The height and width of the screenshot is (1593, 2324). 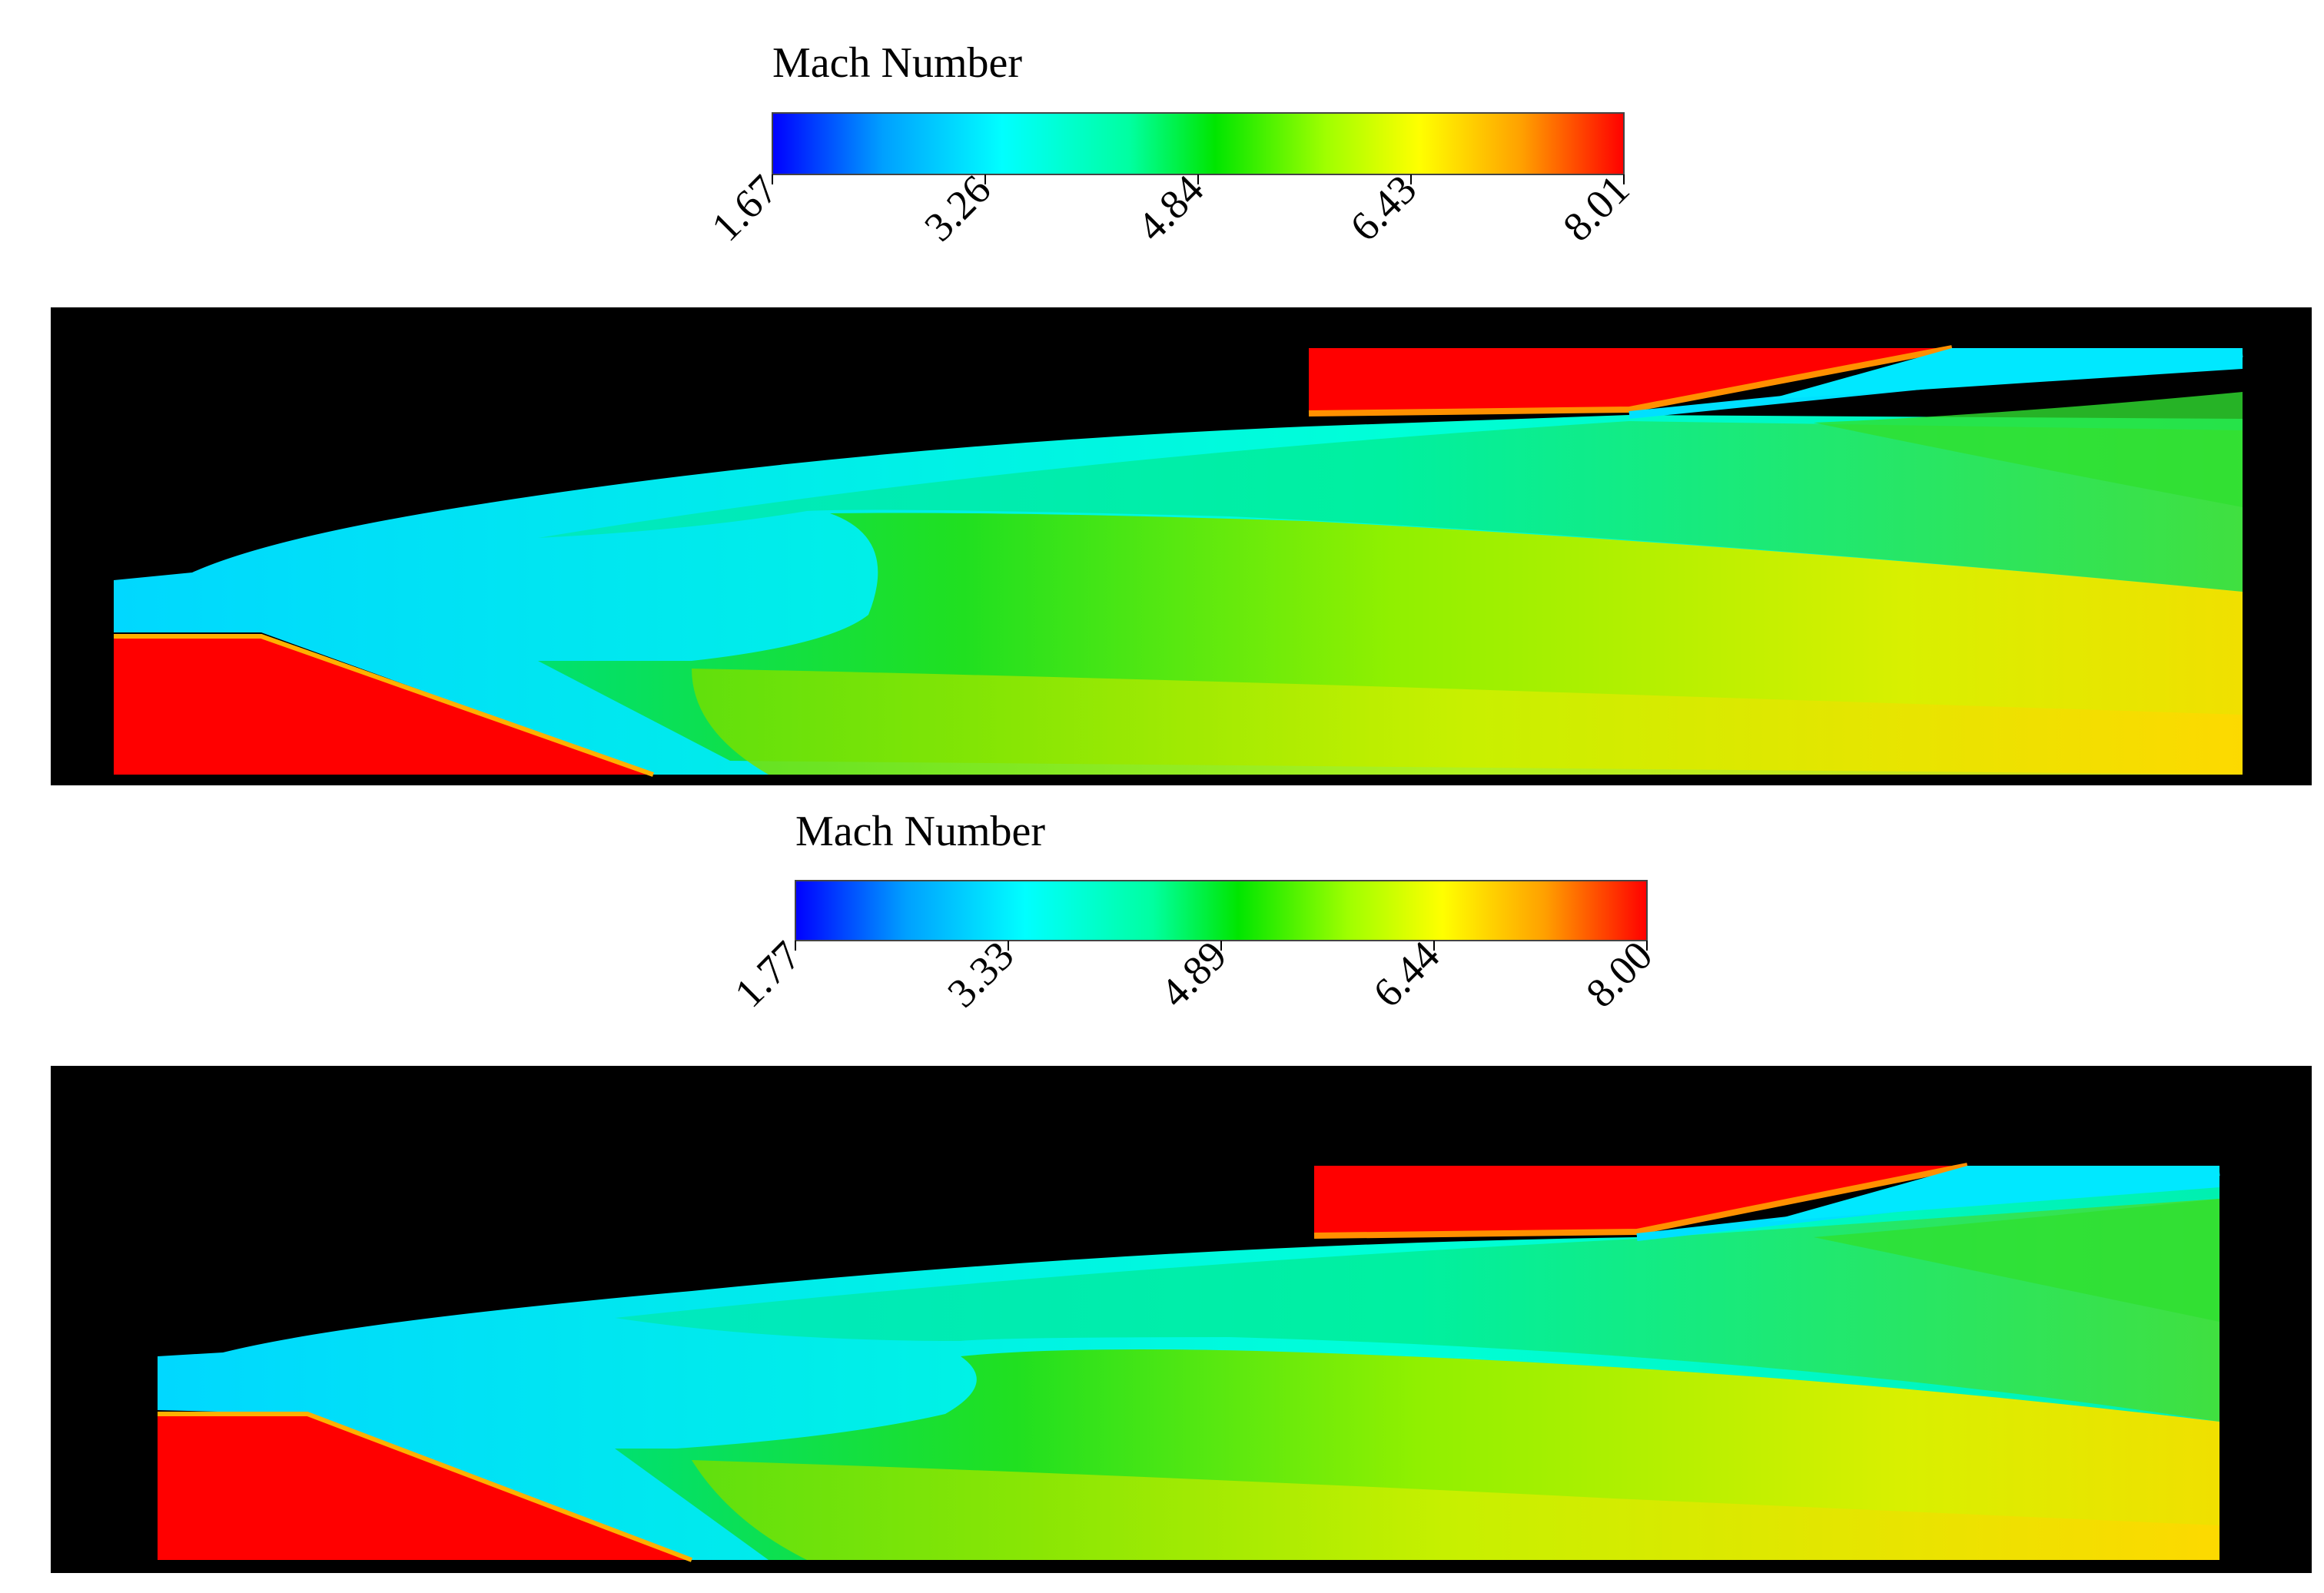 I want to click on colorbar-top: Mach Number 1.67 3.26 4.84 6.43 8.01, so click(x=1170, y=144).